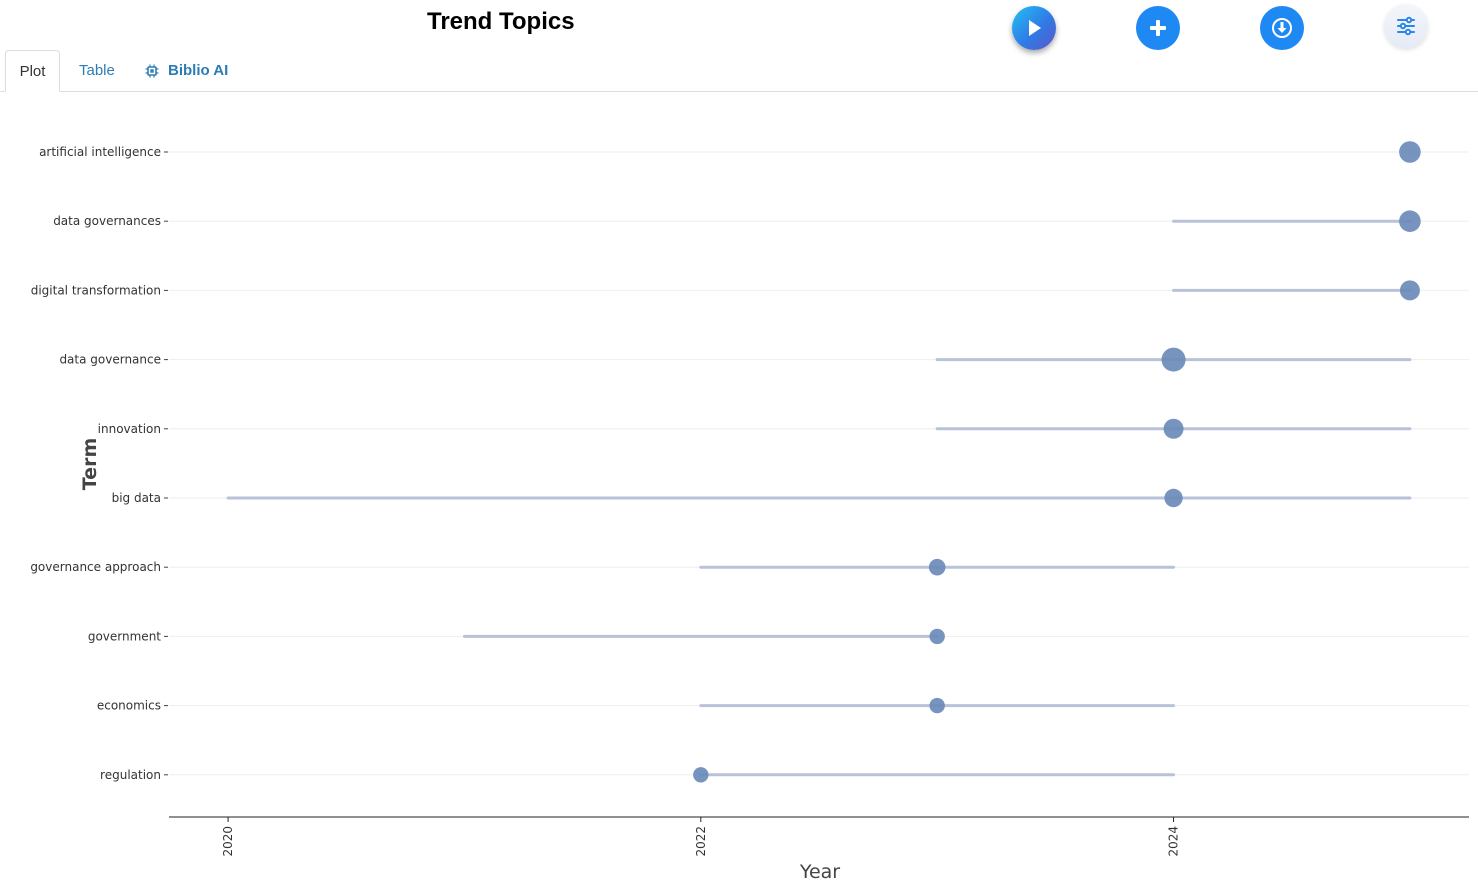 This screenshot has width=1478, height=884. Describe the element at coordinates (95, 567) in the screenshot. I see `y-tick-label: governance approach` at that location.